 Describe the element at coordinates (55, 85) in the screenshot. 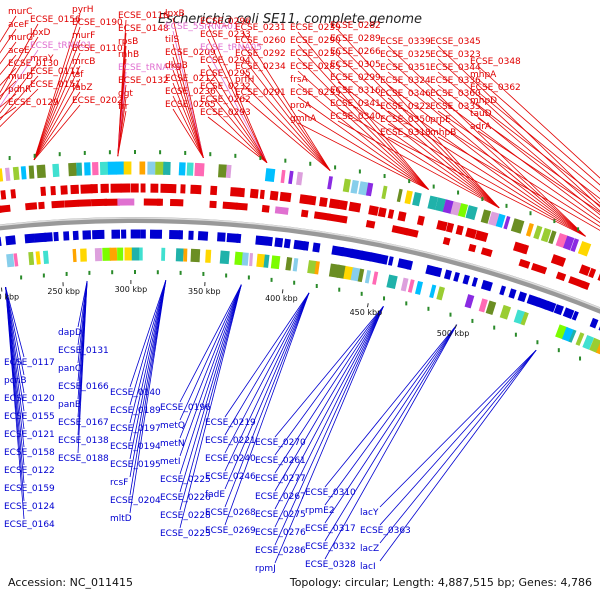

I see `gene-label-top: ECSE_0151` at that location.